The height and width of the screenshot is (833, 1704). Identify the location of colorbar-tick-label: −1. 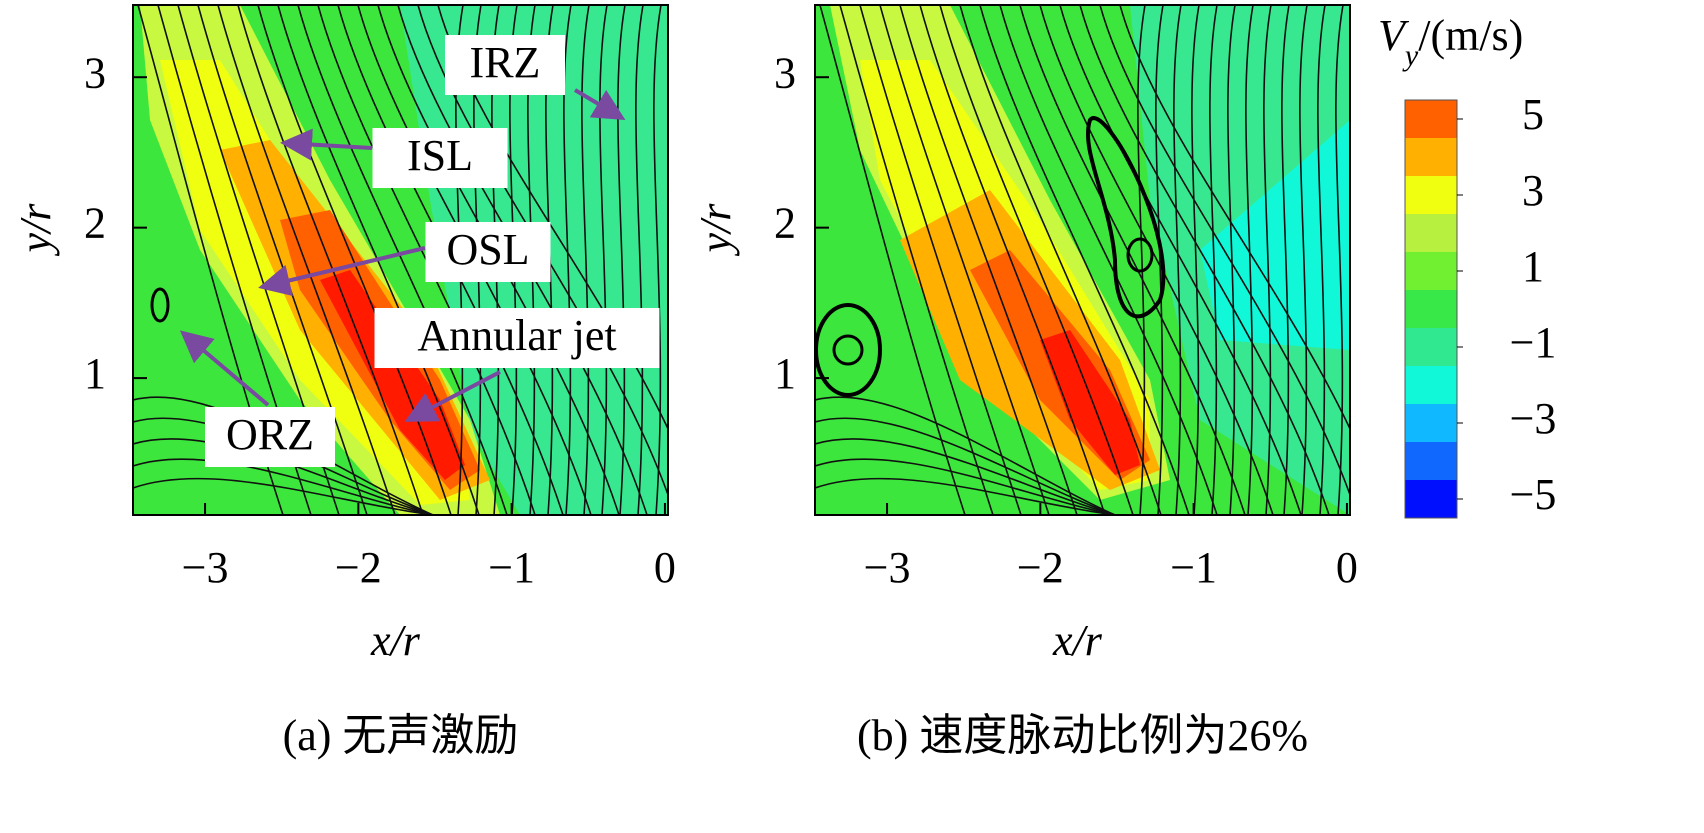
(1533, 342).